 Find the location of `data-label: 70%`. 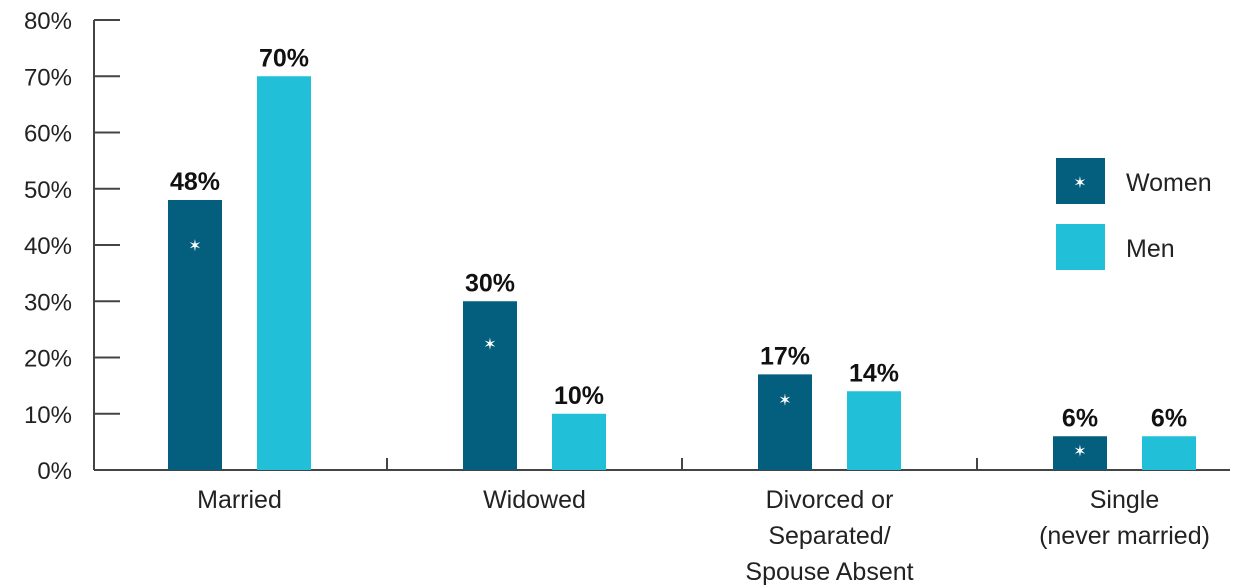

data-label: 70% is located at coordinates (284, 58).